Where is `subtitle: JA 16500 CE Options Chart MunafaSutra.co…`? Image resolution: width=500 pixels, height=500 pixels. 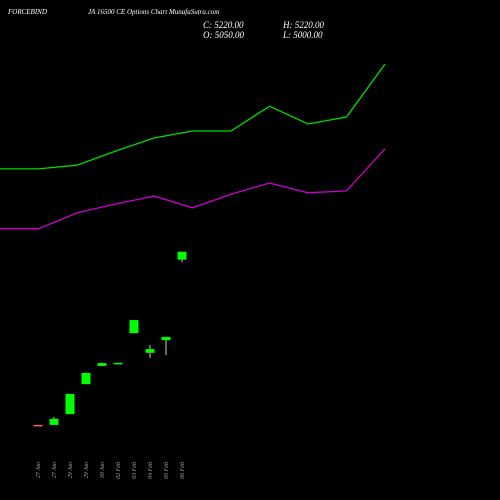
subtitle: JA 16500 CE Options Chart MunafaSutra.co… is located at coordinates (153, 12).